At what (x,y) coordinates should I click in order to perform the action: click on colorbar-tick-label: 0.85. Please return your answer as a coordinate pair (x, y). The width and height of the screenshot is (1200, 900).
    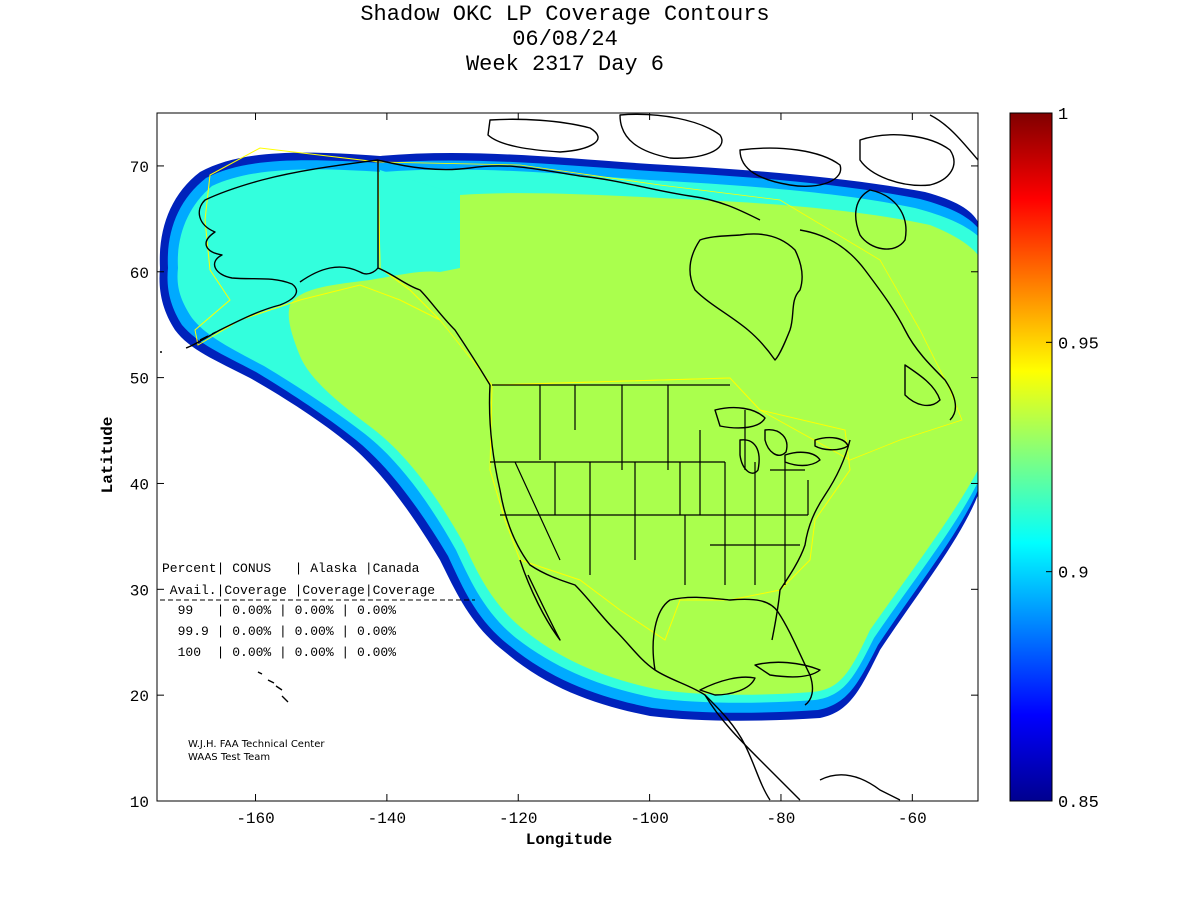
    Looking at the image, I should click on (1078, 803).